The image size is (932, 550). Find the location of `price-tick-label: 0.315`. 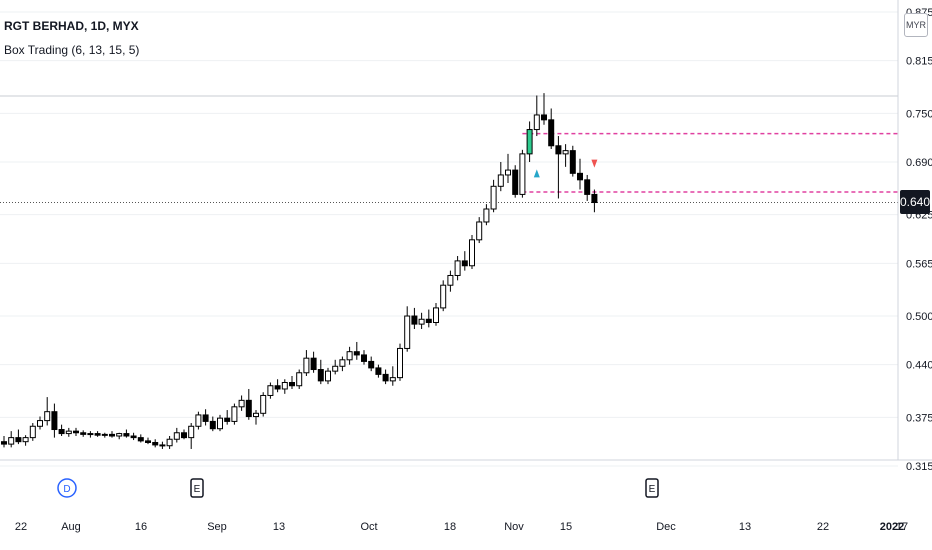

price-tick-label: 0.315 is located at coordinates (919, 467).